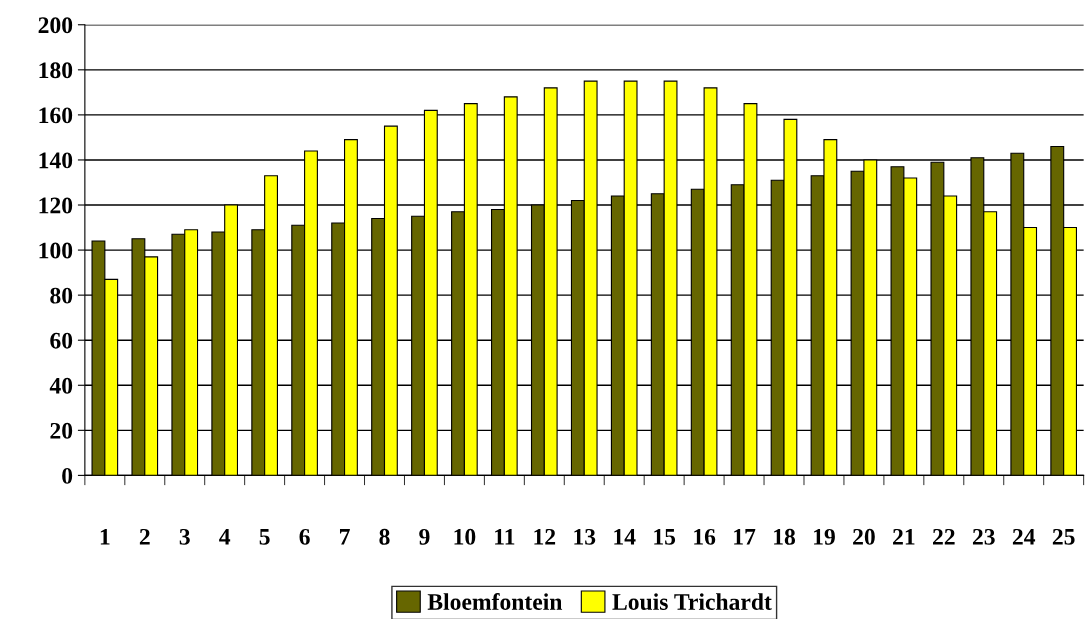 This screenshot has height=619, width=1088. Describe the element at coordinates (692, 601) in the screenshot. I see `legend-label: Louis Trichardt` at that location.